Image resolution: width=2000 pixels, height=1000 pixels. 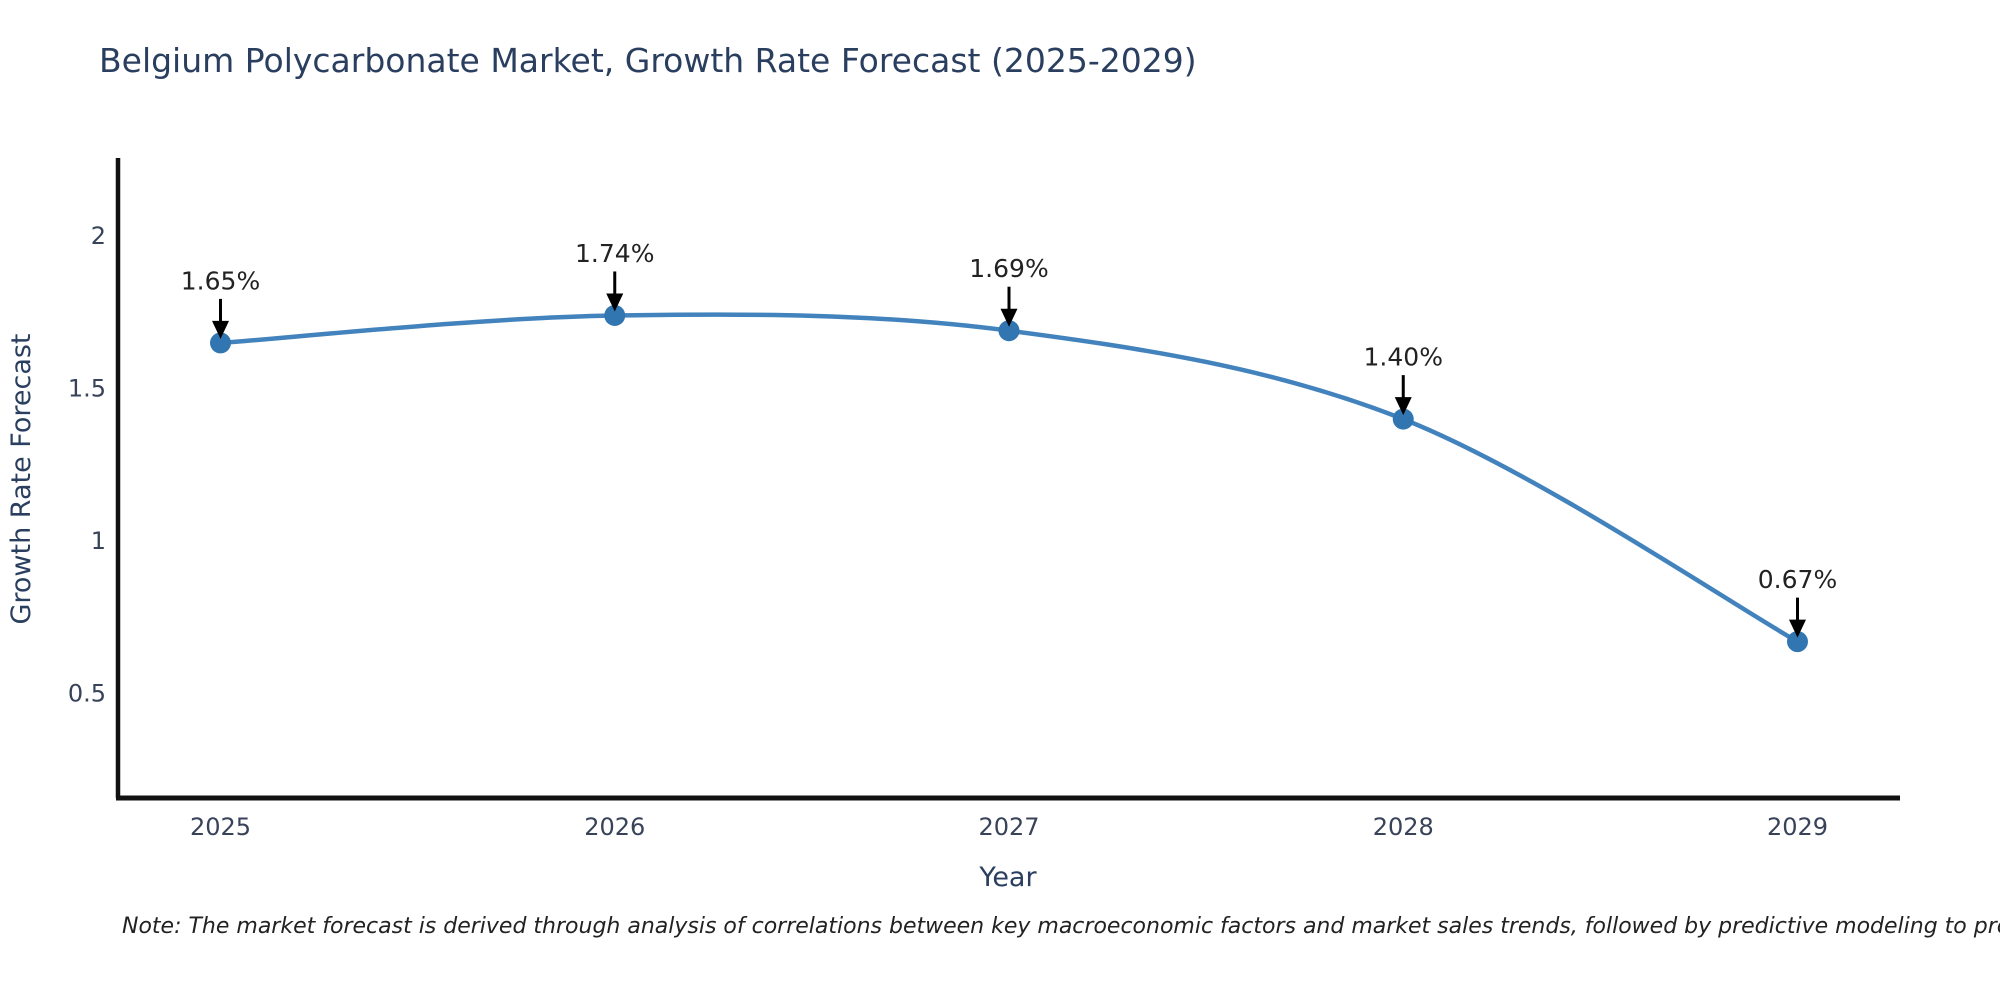 What do you see at coordinates (21, 478) in the screenshot?
I see `y-axis-title: Growth Rate Forecast` at bounding box center [21, 478].